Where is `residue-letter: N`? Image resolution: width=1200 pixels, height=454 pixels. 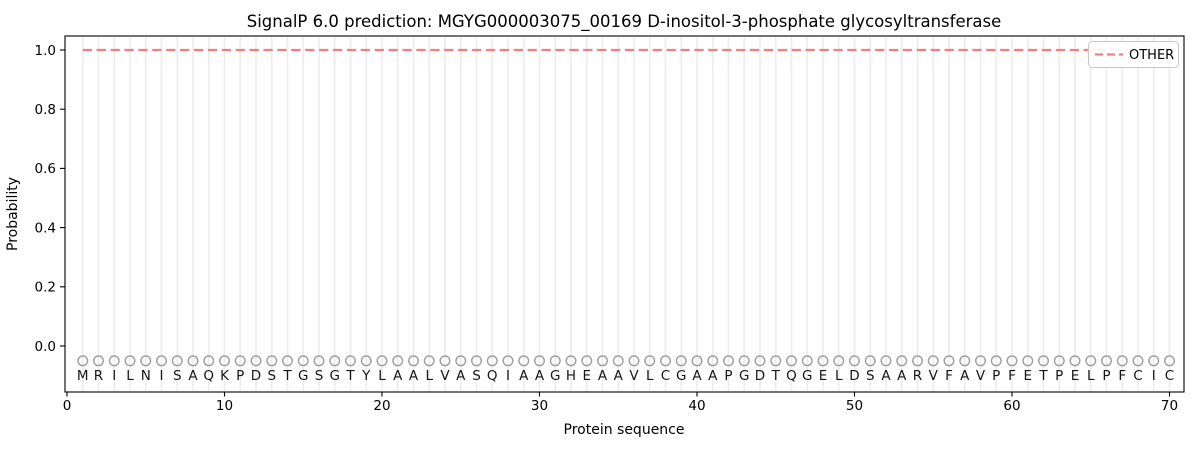 residue-letter: N is located at coordinates (146, 376).